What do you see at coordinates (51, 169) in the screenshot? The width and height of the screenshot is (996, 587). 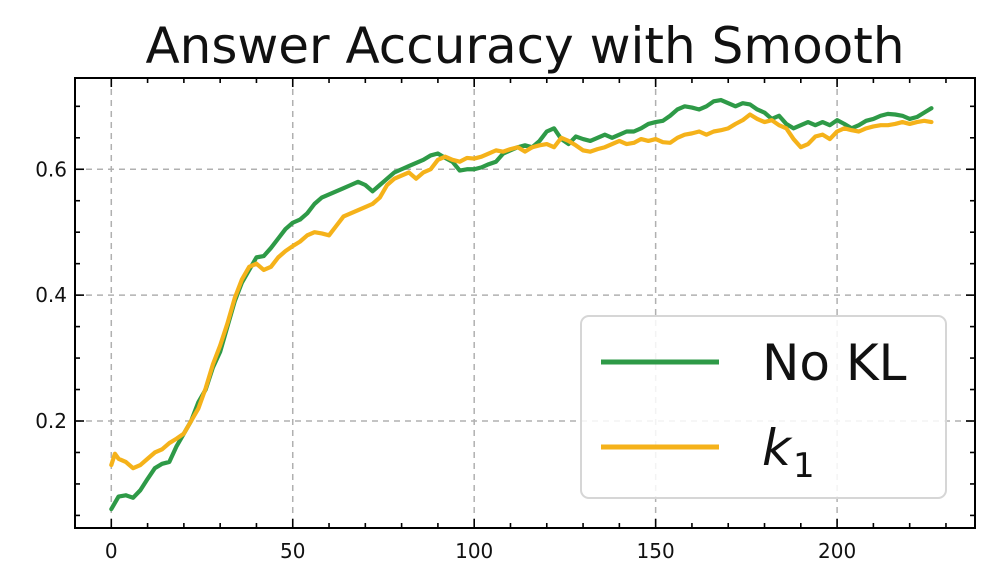 I see `y-tick-label: 0.6` at bounding box center [51, 169].